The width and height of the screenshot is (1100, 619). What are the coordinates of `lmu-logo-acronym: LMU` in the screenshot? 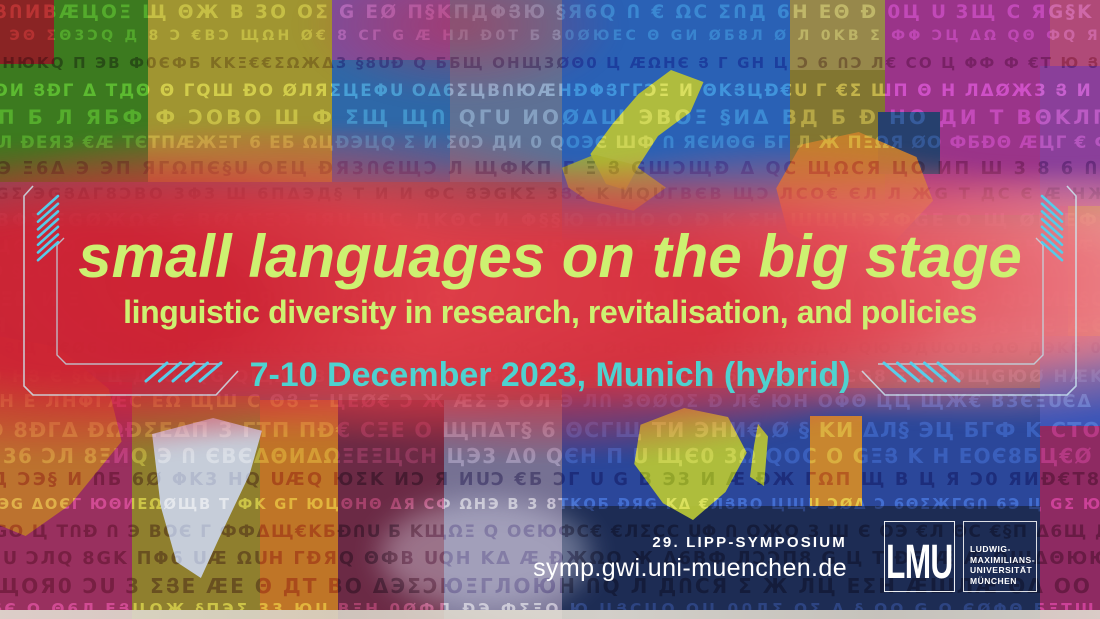 It's located at (919, 562).